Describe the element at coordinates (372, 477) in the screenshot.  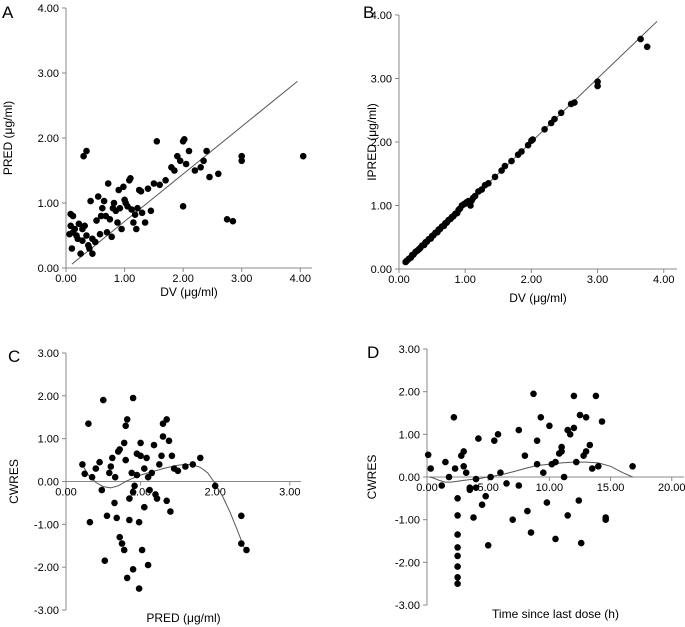
I see `y-axis-label: CWRES` at that location.